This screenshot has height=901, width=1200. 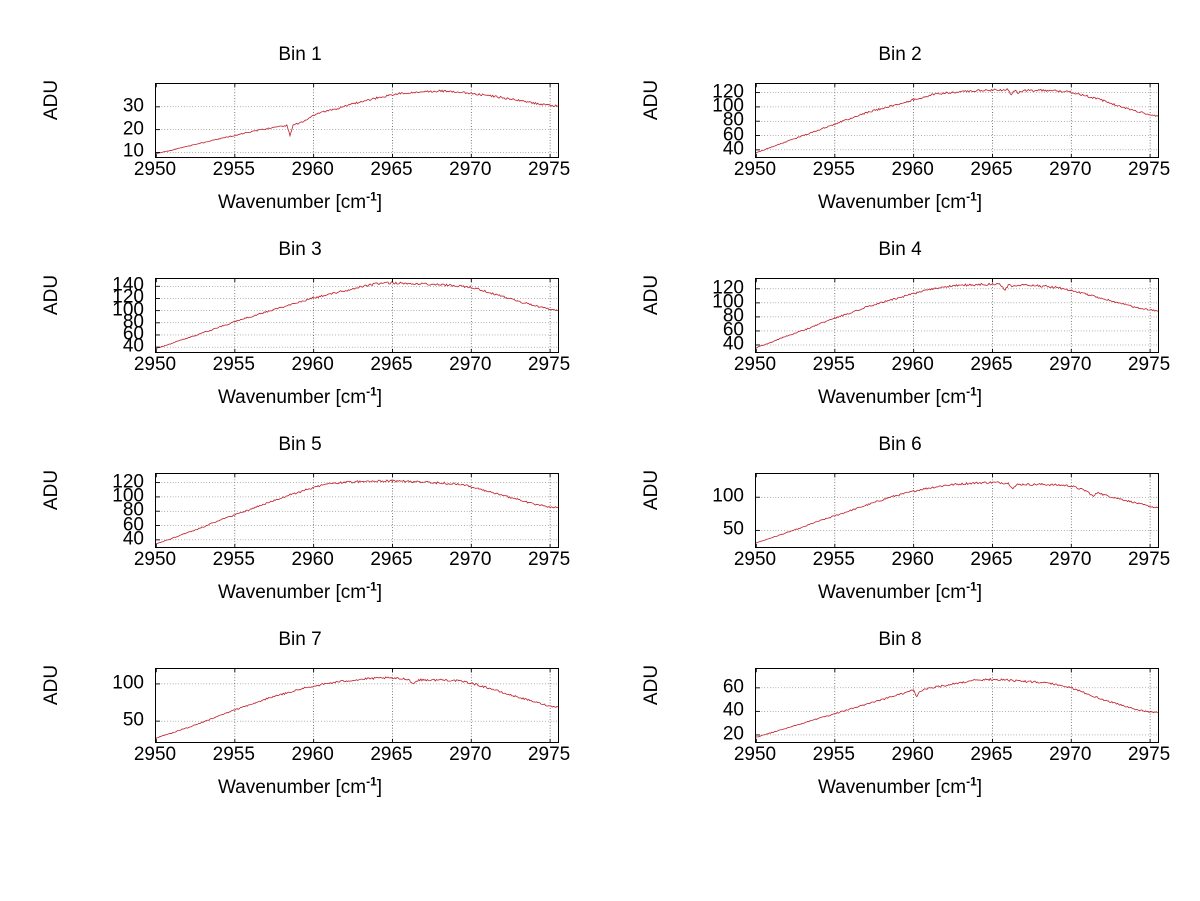 What do you see at coordinates (676, 140) in the screenshot?
I see `y-tick-labels: 40 60 80 100 120` at bounding box center [676, 140].